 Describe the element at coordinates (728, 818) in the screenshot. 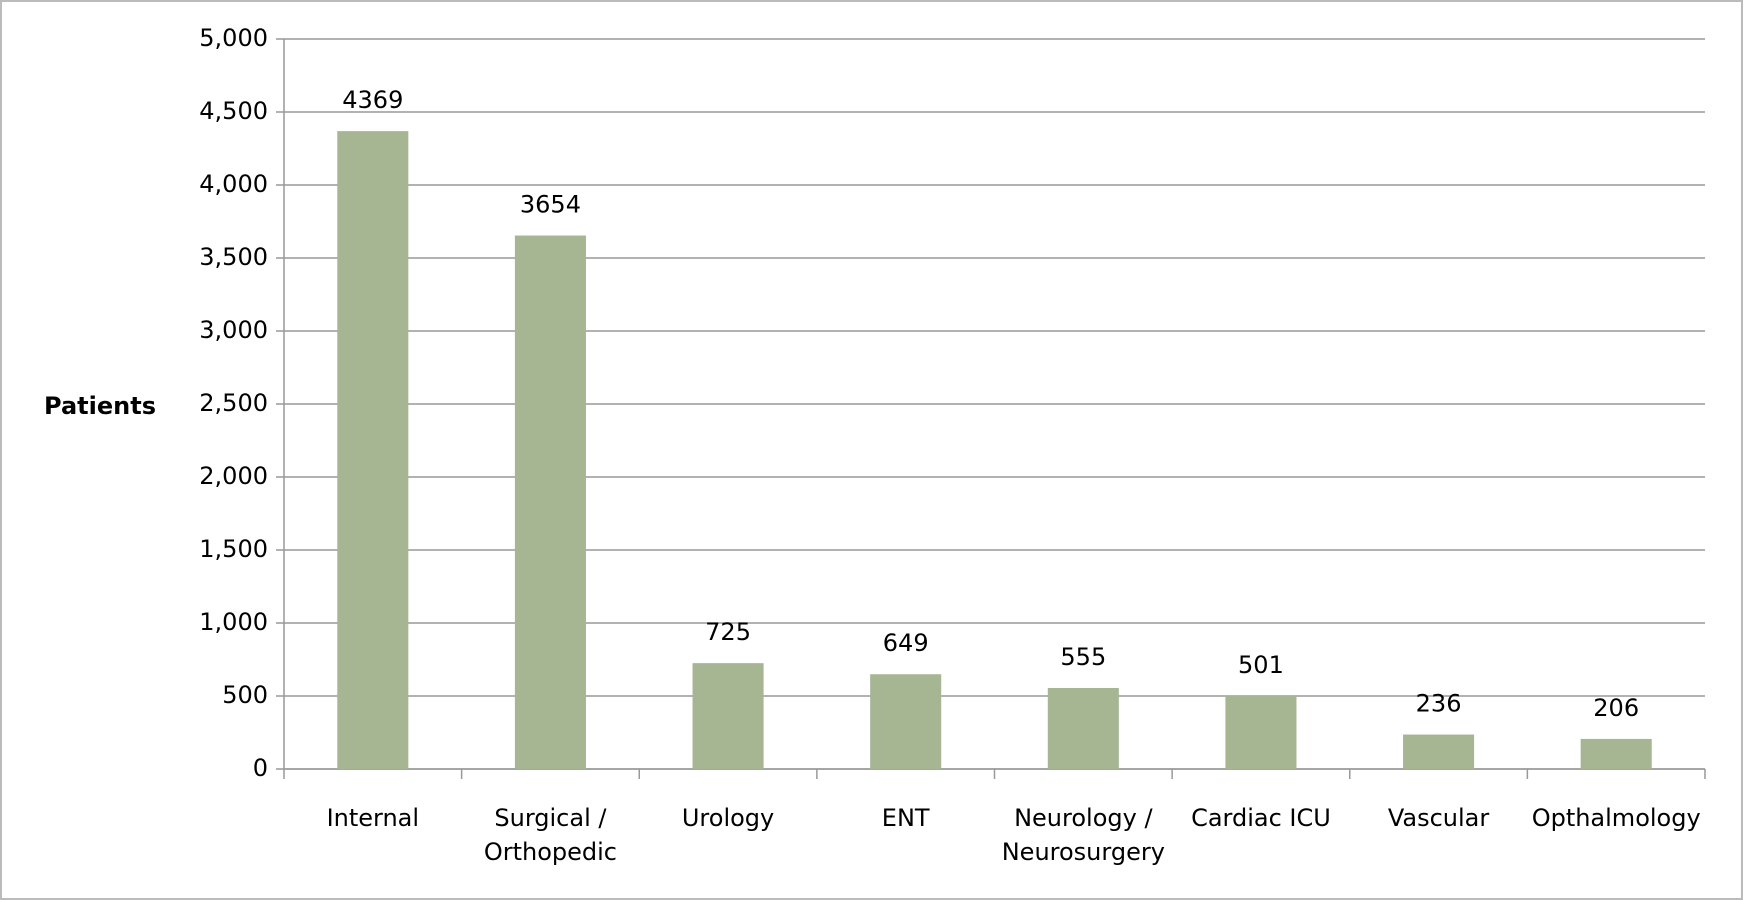

I see `x-tick-label: Urology` at that location.